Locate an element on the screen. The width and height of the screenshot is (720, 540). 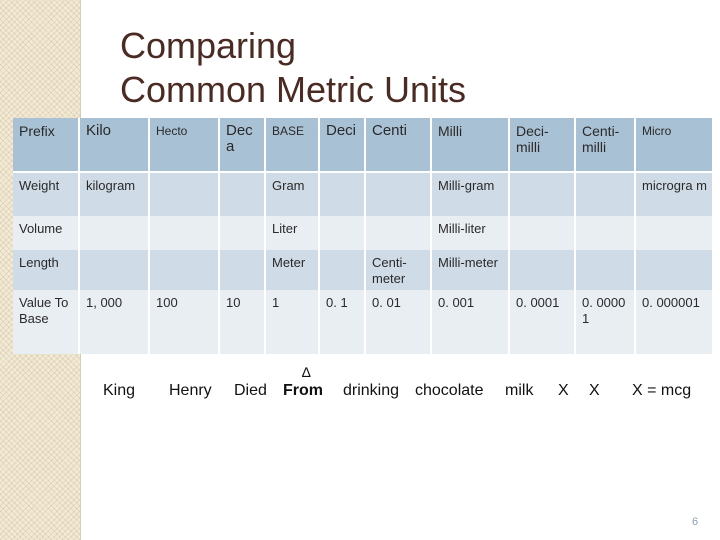
mnemonic-word-milk: milk is located at coordinates (519, 390).